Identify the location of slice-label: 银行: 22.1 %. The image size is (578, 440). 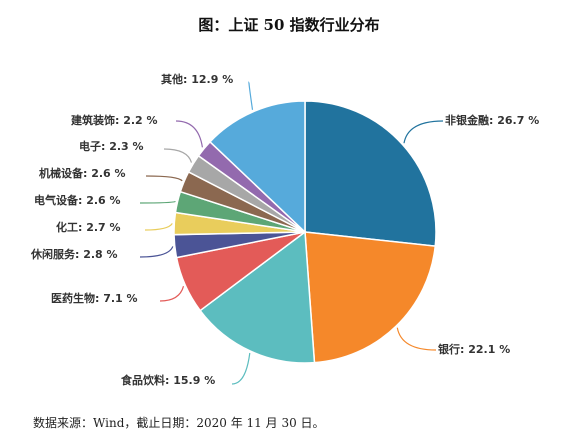
(474, 349).